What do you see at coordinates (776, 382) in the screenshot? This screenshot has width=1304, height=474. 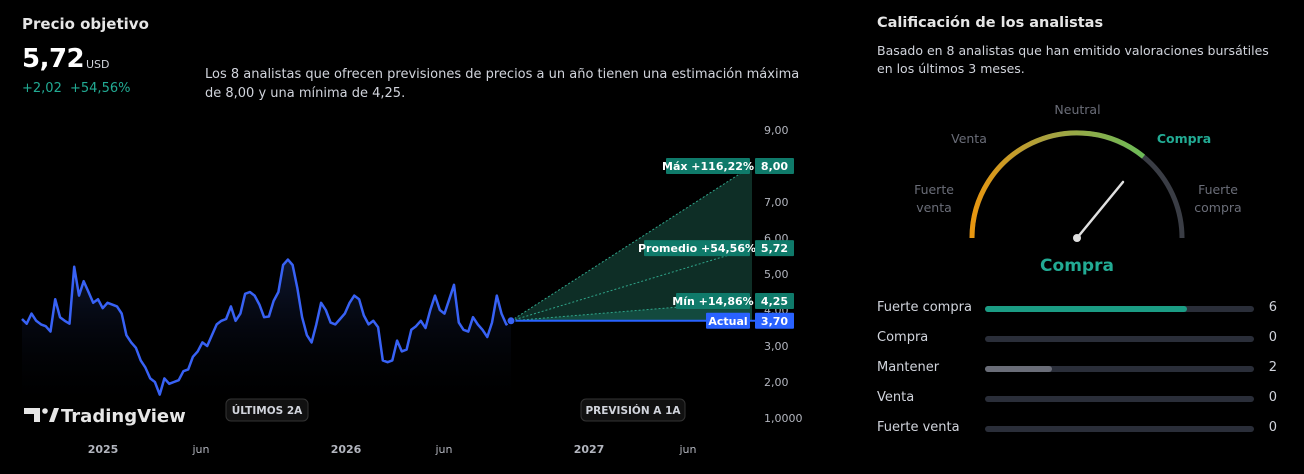 I see `y-tick-label: 2,00` at bounding box center [776, 382].